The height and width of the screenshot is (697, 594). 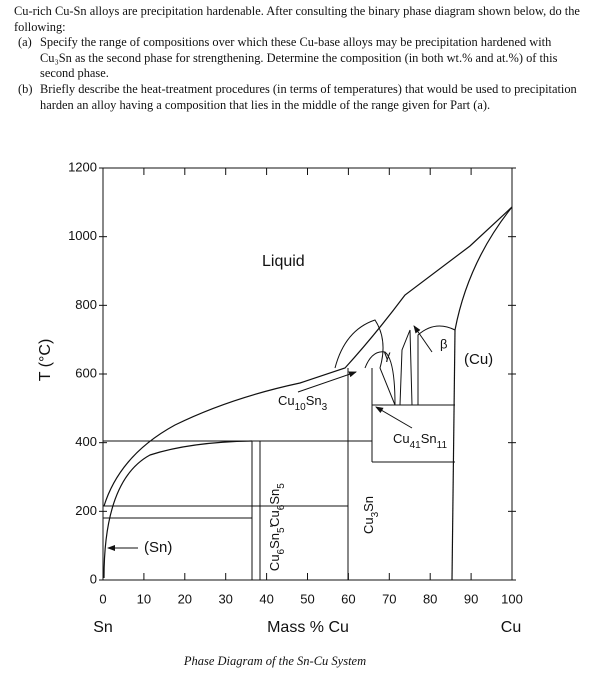 What do you see at coordinates (86, 304) in the screenshot?
I see `y-tick-label: 800` at bounding box center [86, 304].